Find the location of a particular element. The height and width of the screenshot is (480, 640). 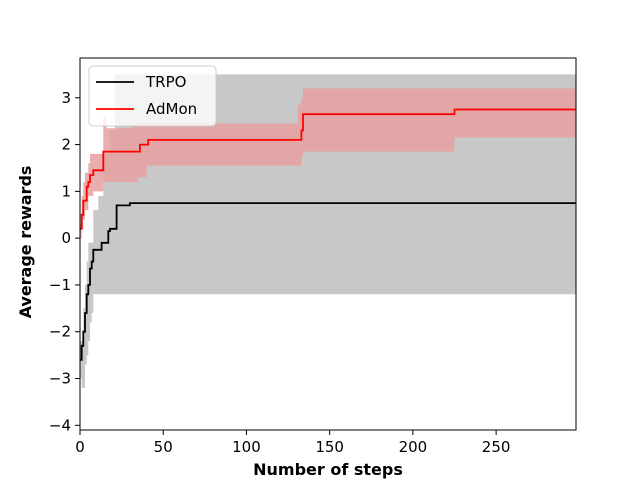

y-tick-label: −4 is located at coordinates (60, 425).